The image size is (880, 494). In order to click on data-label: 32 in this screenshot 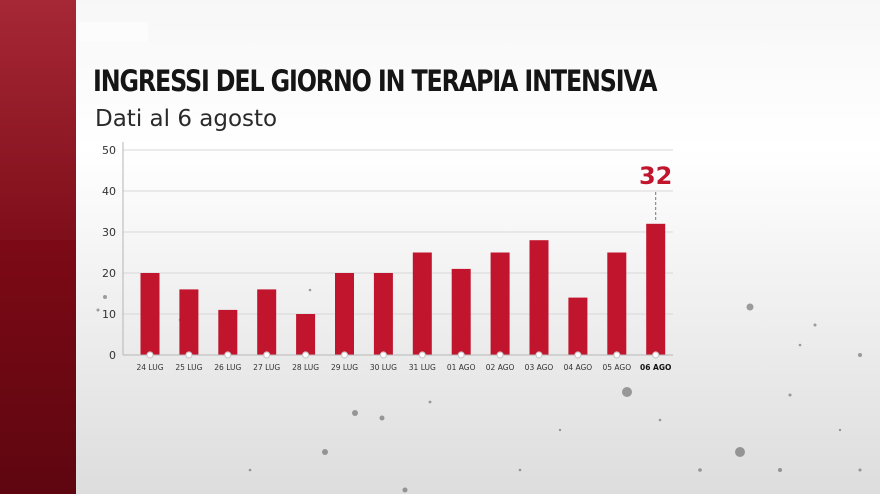, I will do `click(655, 176)`.